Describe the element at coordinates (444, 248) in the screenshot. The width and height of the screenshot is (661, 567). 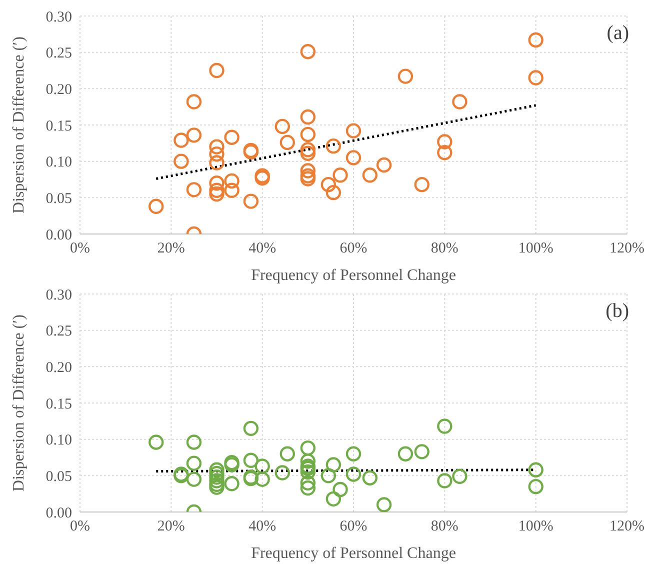
I see `x-tick-label: 80%` at that location.